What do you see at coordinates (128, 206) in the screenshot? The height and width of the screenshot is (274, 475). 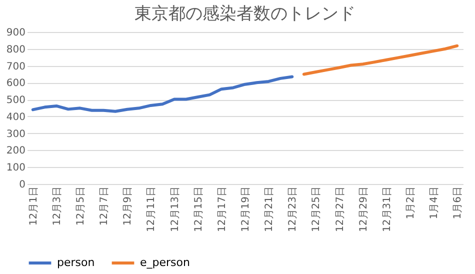 I see `x-tick-label: 12月9日` at bounding box center [128, 206].